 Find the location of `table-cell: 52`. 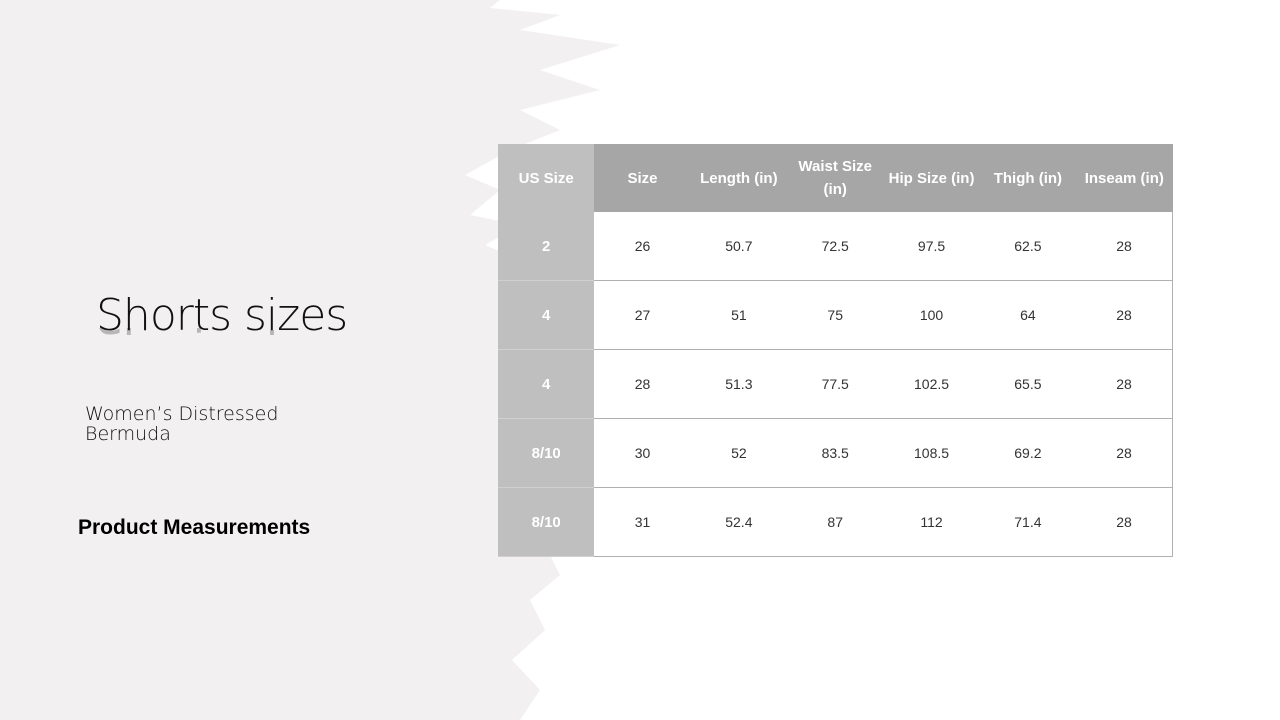

table-cell: 52 is located at coordinates (739, 453).